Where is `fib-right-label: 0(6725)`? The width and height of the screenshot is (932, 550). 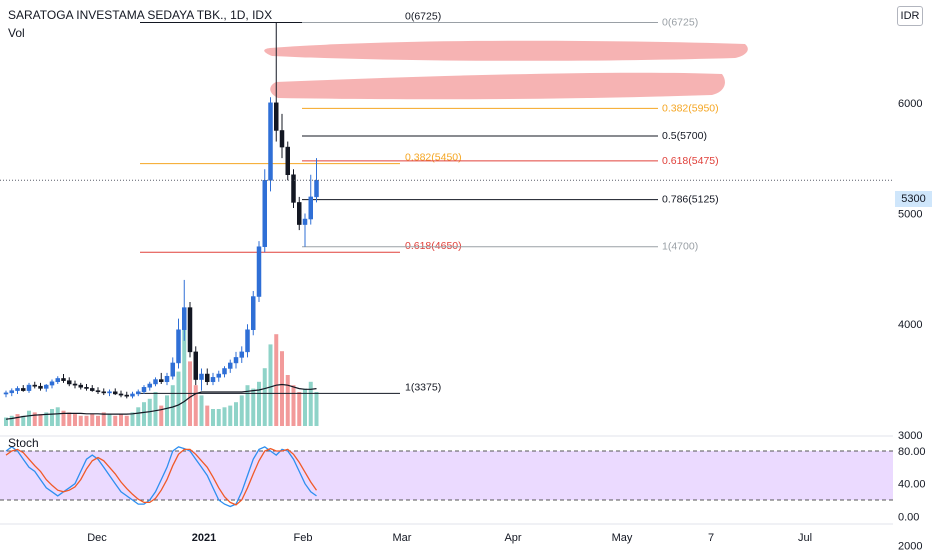
fib-right-label: 0(6725) is located at coordinates (680, 23).